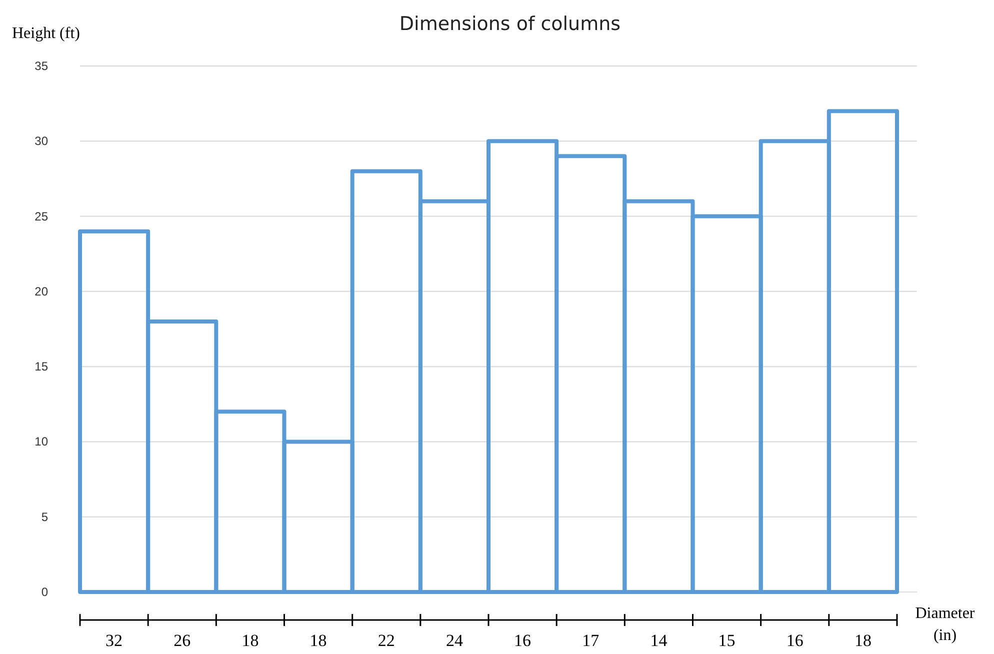 The width and height of the screenshot is (994, 654). Describe the element at coordinates (46, 33) in the screenshot. I see `y-axis-title: Height (ft)` at that location.